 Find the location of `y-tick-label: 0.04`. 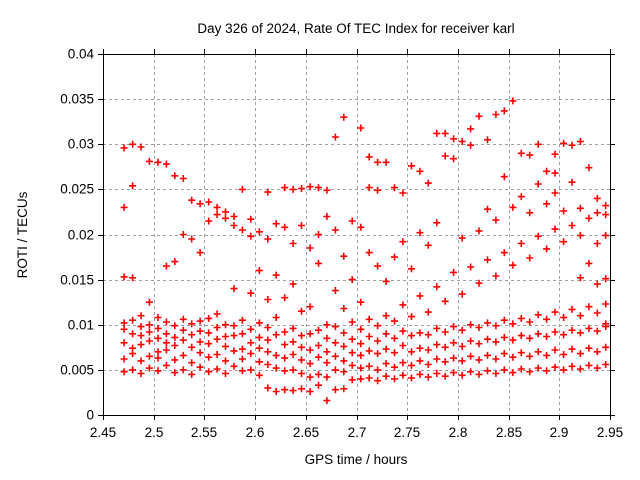

y-tick-label: 0.04 is located at coordinates (81, 54).